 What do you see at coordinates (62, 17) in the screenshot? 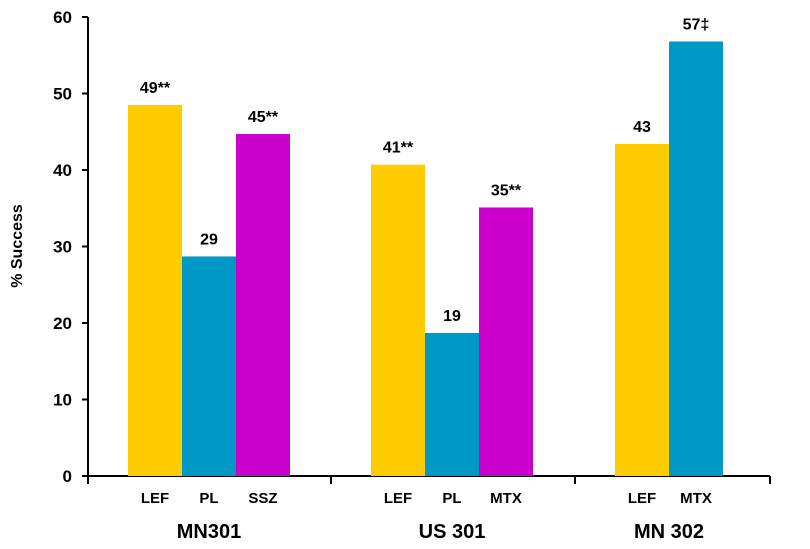
I see `y-tick-label: 60` at bounding box center [62, 17].